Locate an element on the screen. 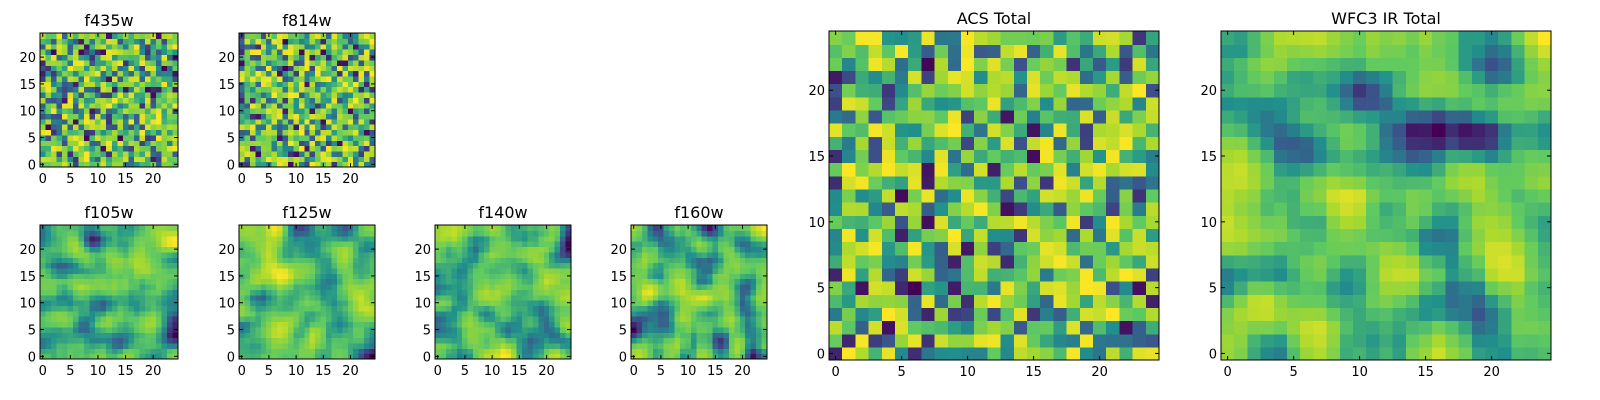  x-tick-label: 10 is located at coordinates (98, 179).